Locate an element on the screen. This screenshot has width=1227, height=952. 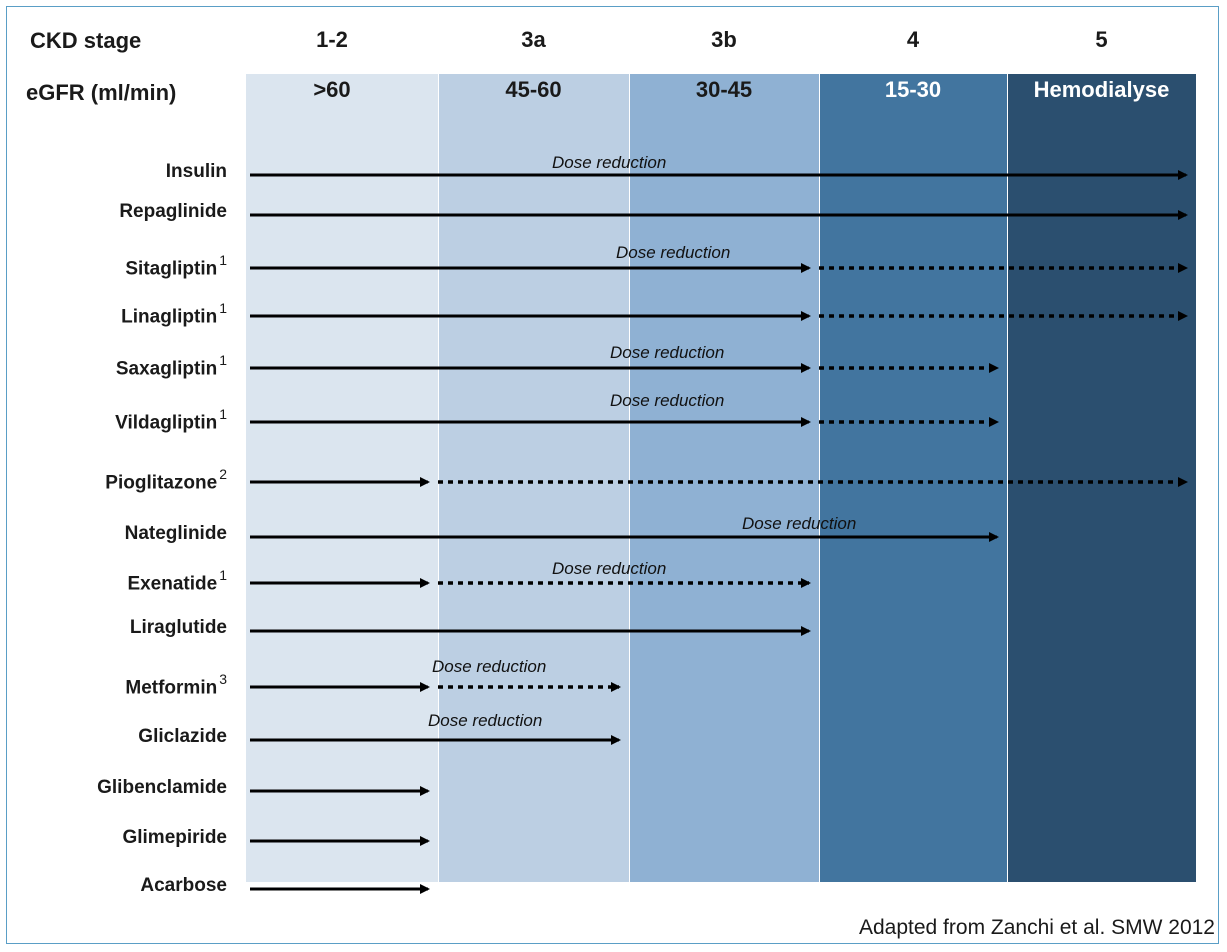
drug-label: Sitagliptin 1 is located at coordinates (176, 266).